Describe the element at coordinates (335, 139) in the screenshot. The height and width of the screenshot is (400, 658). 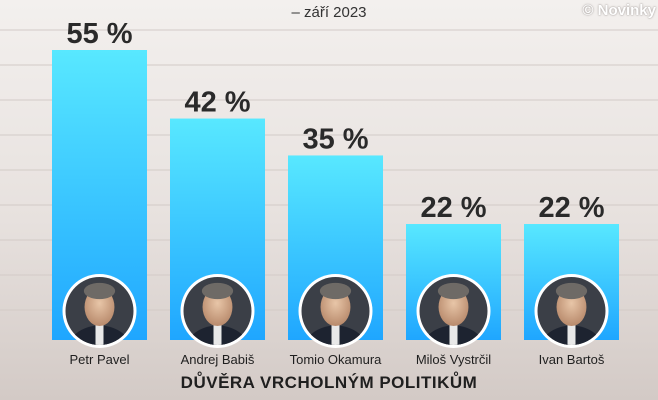
I see `value-label: 35 %` at that location.